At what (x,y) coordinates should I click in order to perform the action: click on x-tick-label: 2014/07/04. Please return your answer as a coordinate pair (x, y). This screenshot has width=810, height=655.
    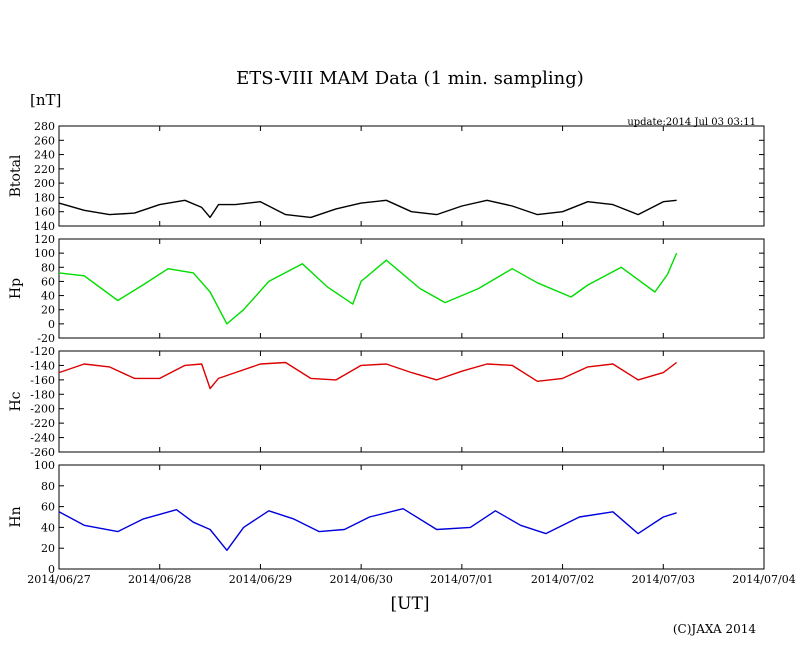
    Looking at the image, I should click on (763, 579).